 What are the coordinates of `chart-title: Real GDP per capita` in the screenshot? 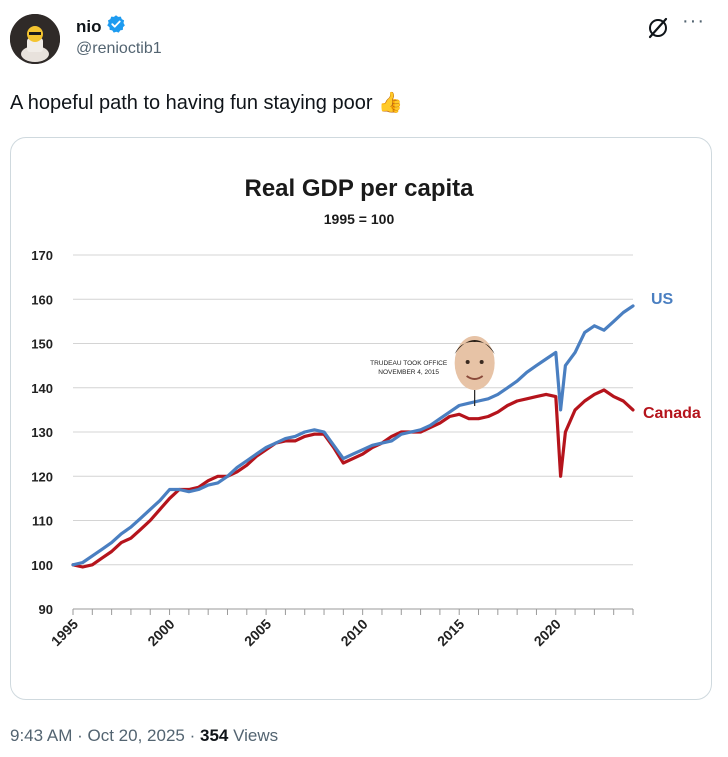 It's located at (360, 188).